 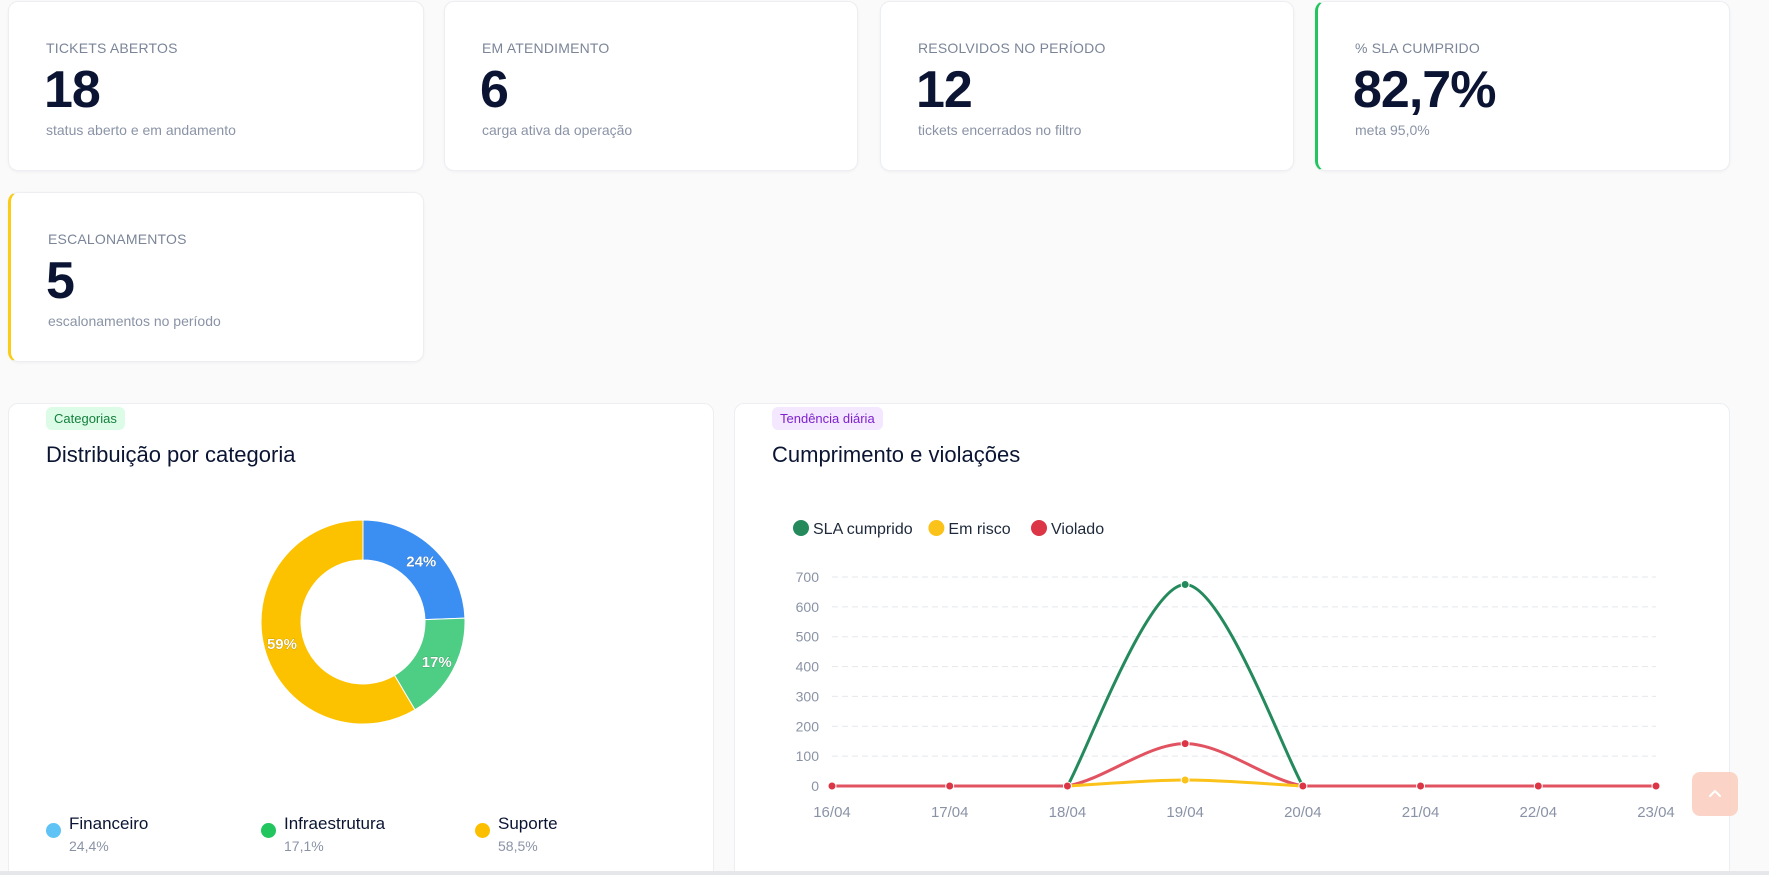 I want to click on x-tick-label: 20/04, so click(x=1303, y=812).